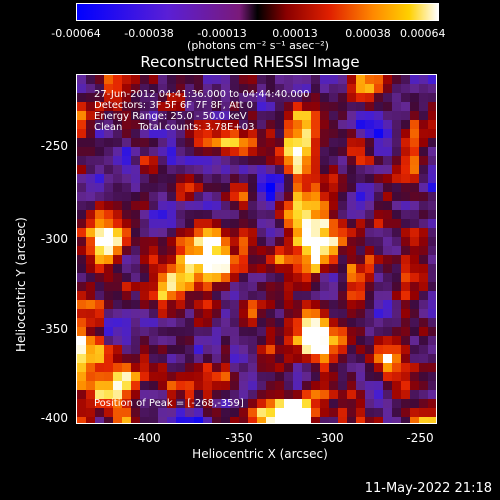  What do you see at coordinates (257, 12) in the screenshot?
I see `colorbar` at bounding box center [257, 12].